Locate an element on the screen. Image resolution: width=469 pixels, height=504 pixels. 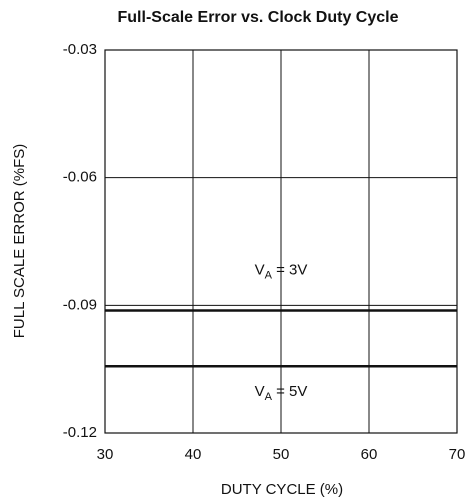
x-tick-label: 50 is located at coordinates (281, 454).